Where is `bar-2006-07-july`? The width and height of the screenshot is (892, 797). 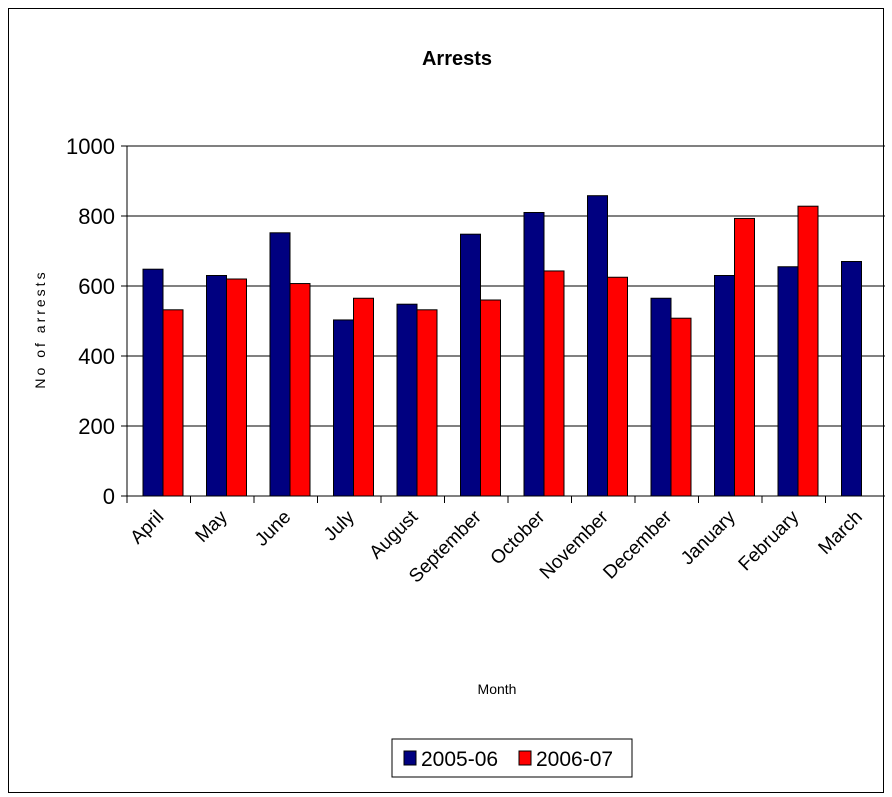
bar-2006-07-july is located at coordinates (363, 397).